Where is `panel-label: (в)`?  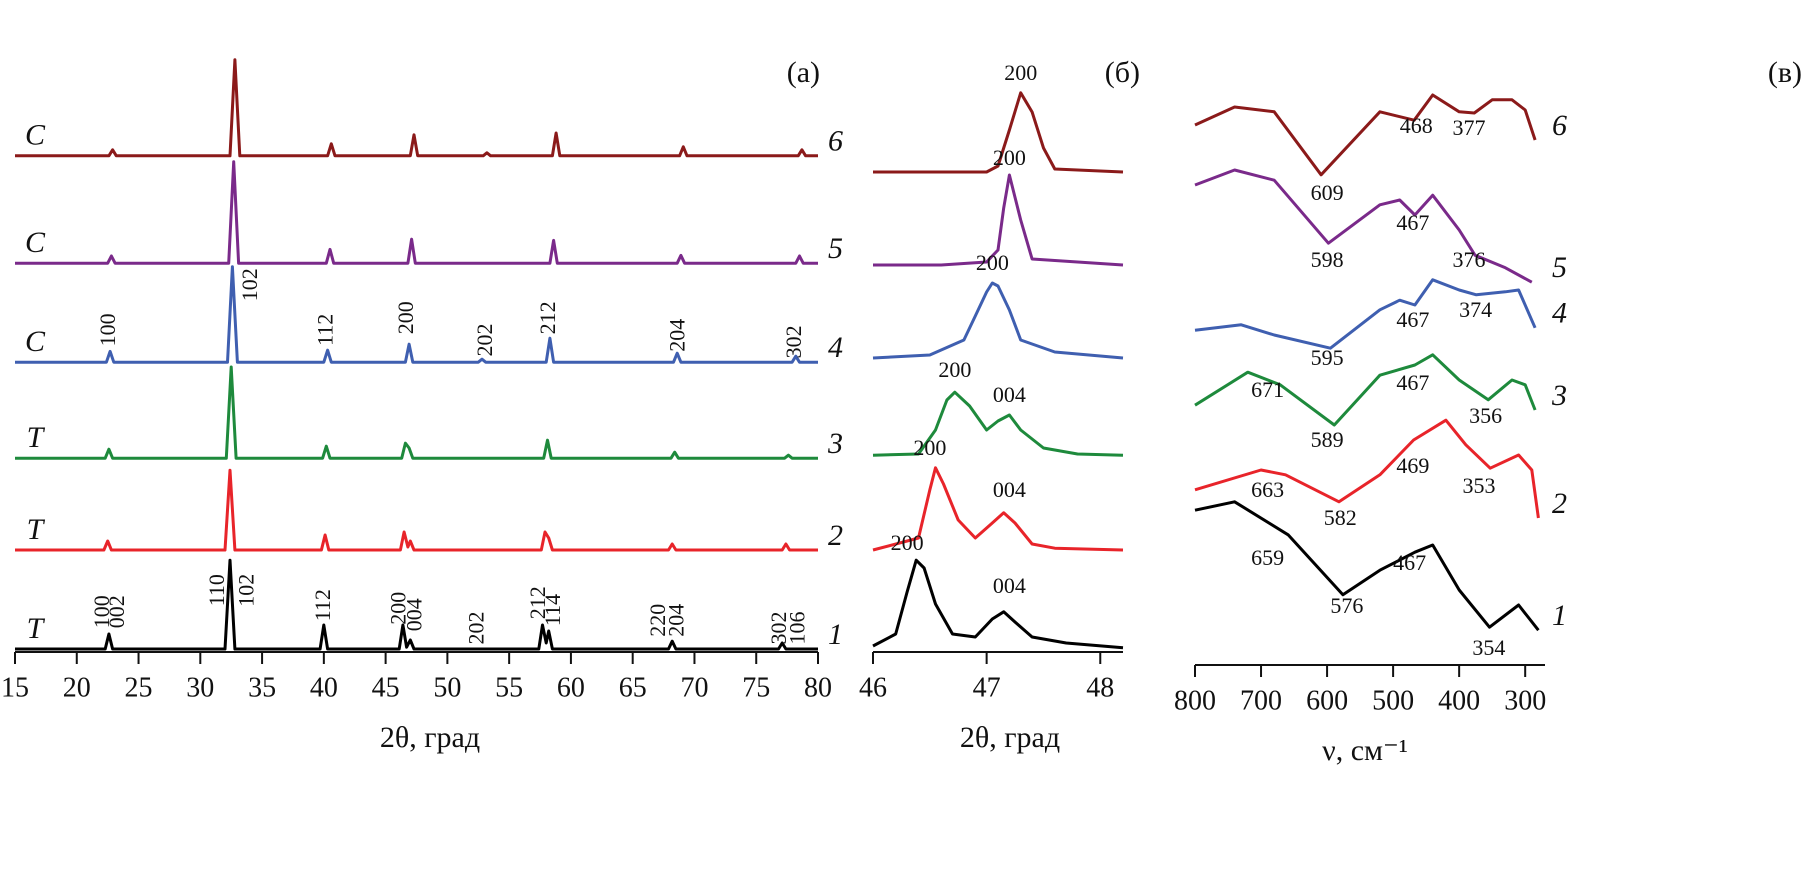 panel-label: (в) is located at coordinates (1785, 72).